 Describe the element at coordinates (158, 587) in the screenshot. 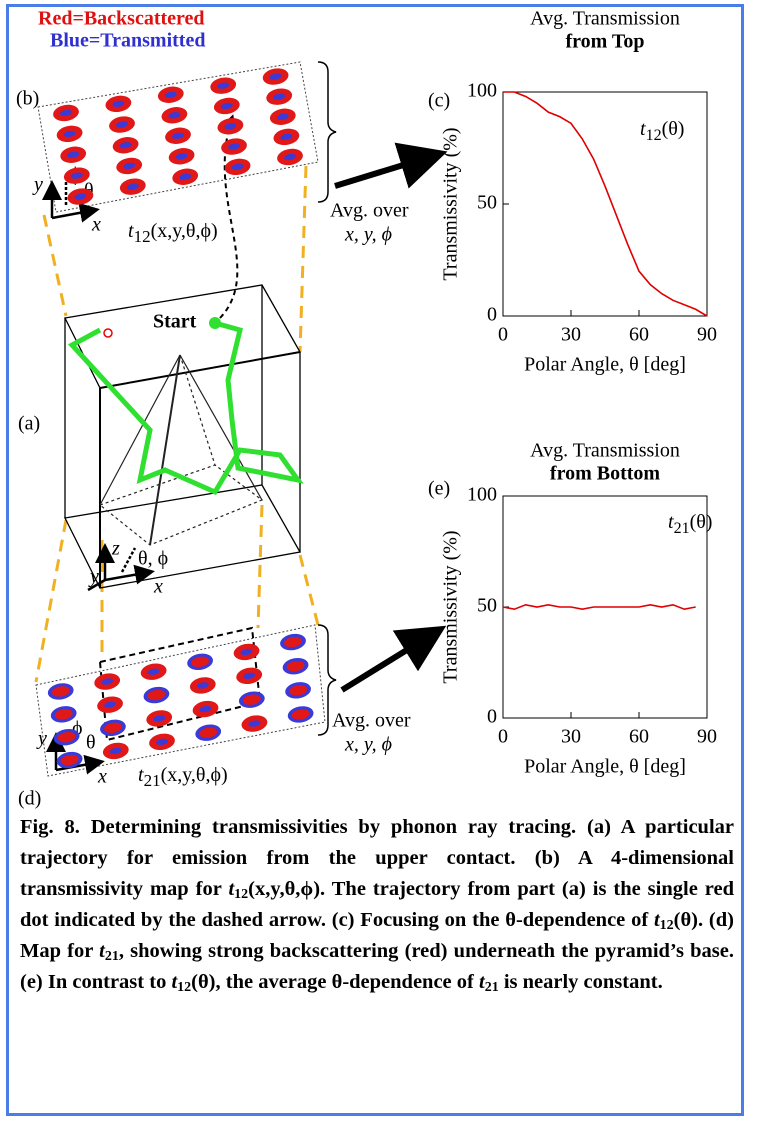

I see `axis-letter: x` at that location.